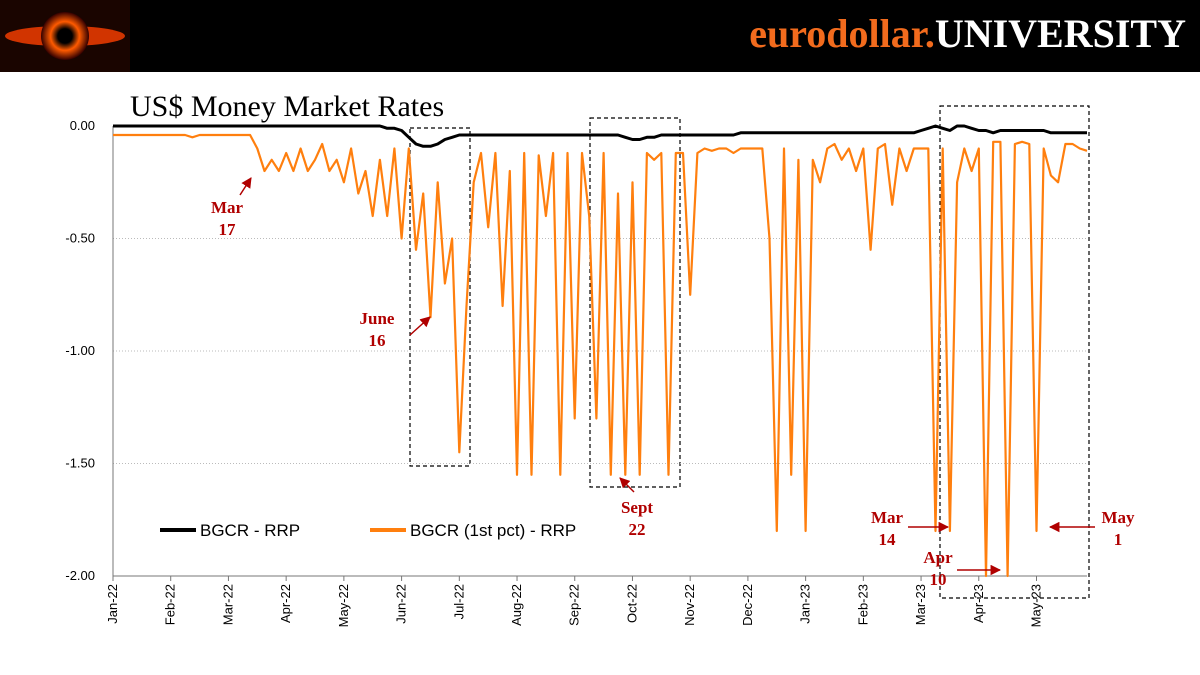 The image size is (1200, 675). What do you see at coordinates (574, 605) in the screenshot?
I see `x-tick-label: Sep-22` at bounding box center [574, 605].